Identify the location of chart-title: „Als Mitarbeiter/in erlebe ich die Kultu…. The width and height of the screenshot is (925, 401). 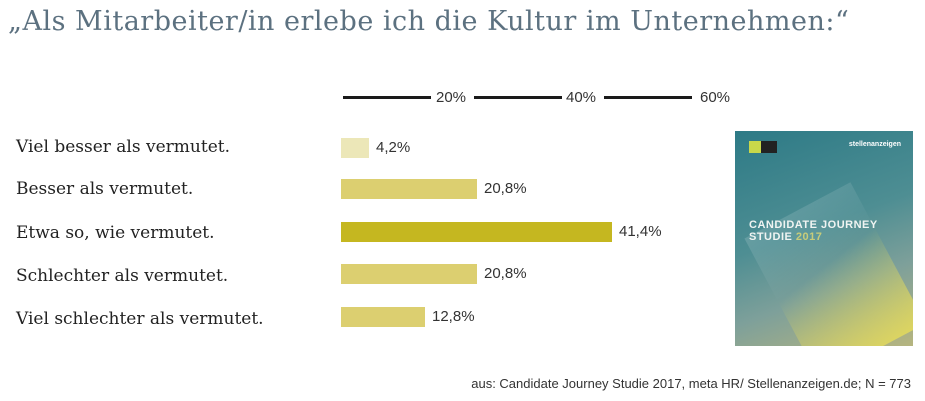
(429, 21).